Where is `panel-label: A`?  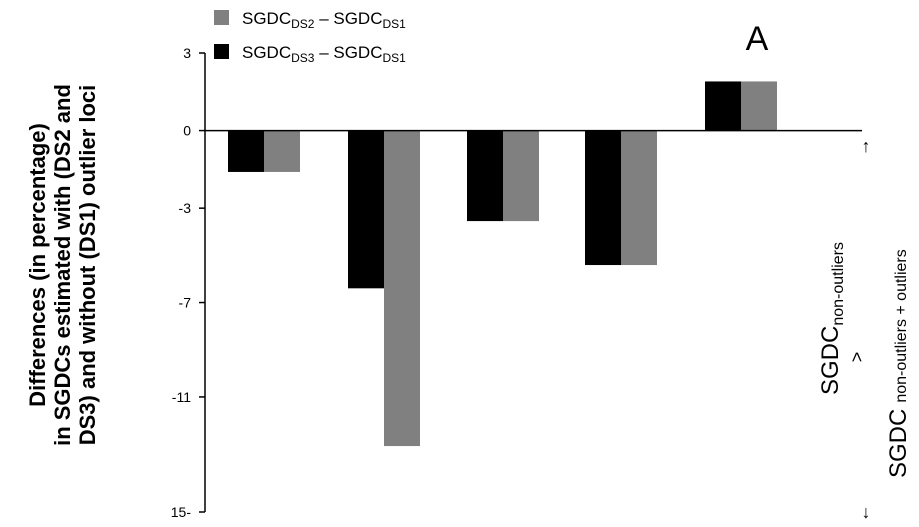 panel-label: A is located at coordinates (757, 39).